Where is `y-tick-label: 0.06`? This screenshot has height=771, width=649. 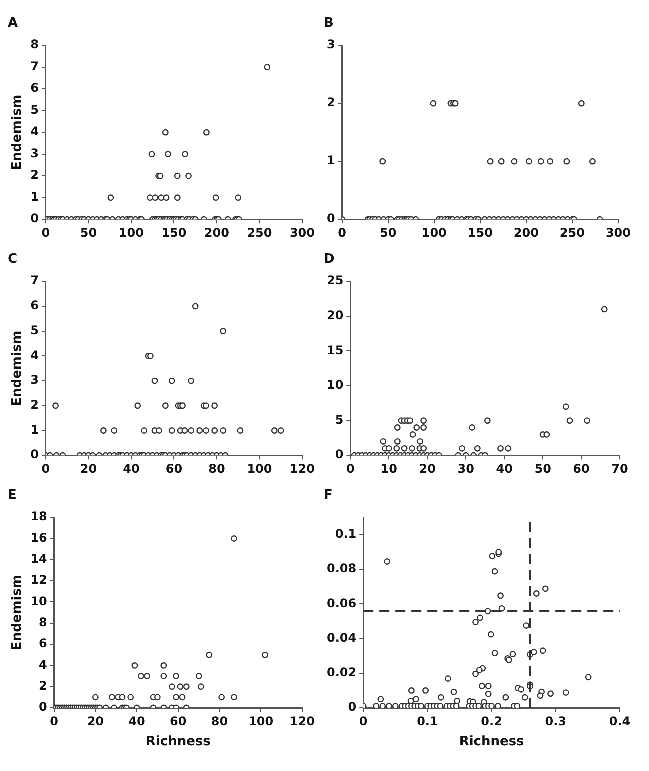 y-tick-label: 0.06 is located at coordinates (342, 603).